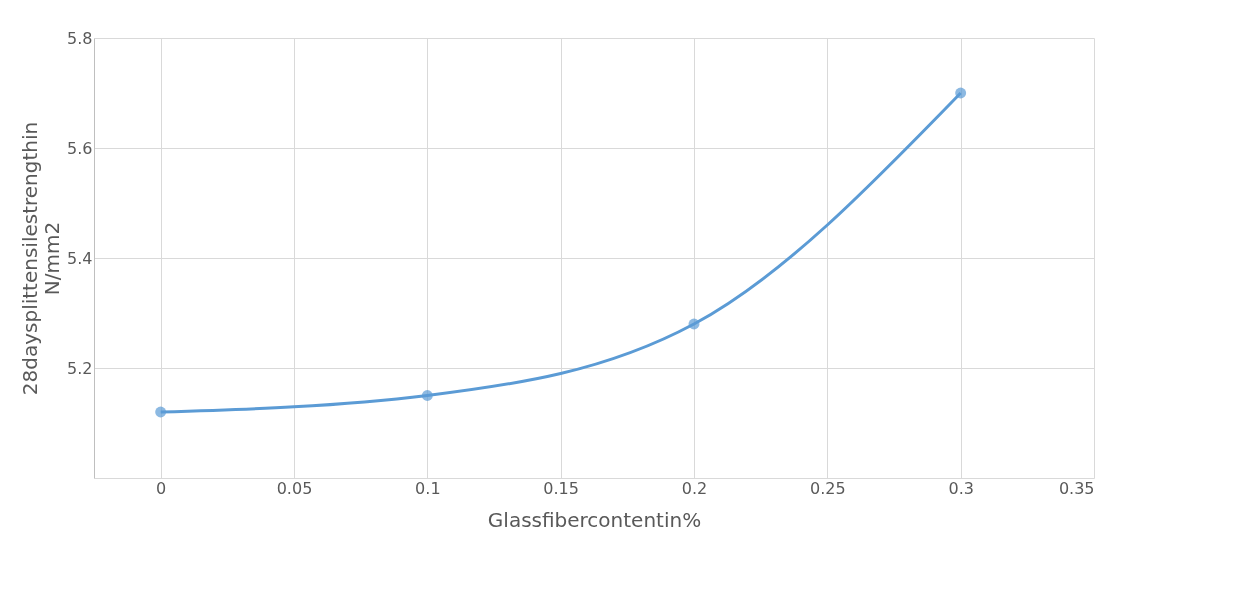 Image resolution: width=1238 pixels, height=603 pixels. What do you see at coordinates (161, 488) in the screenshot?
I see `x-tick-label: 0` at bounding box center [161, 488].